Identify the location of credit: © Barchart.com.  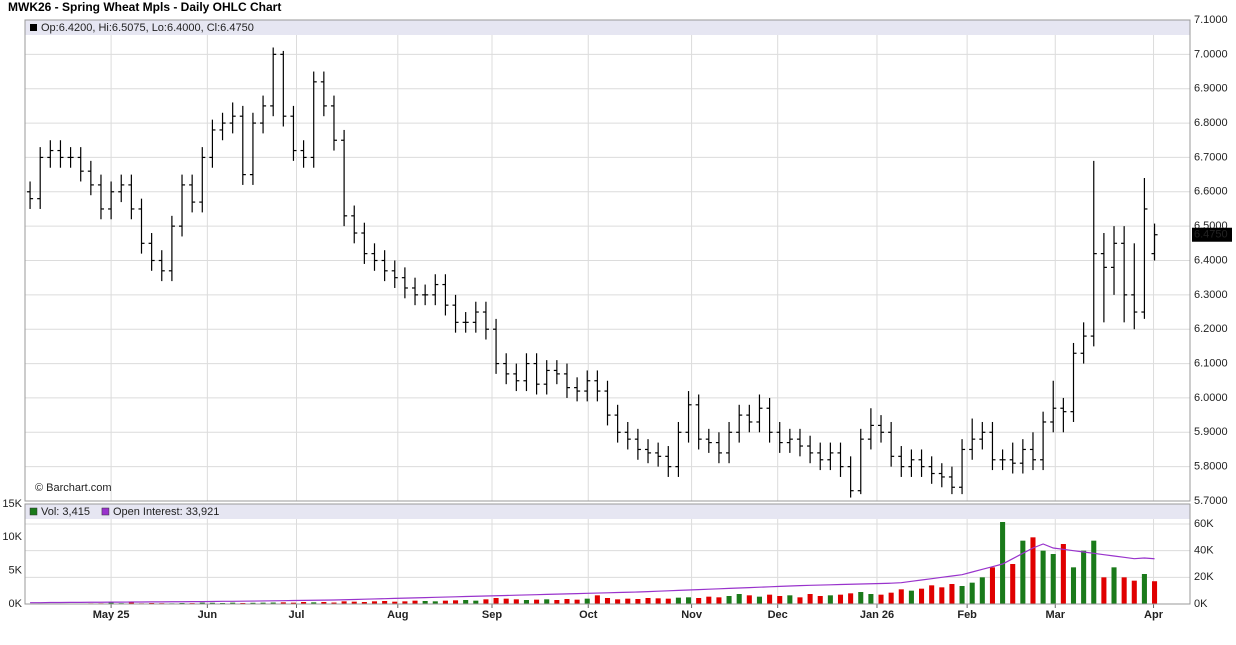
(73, 488).